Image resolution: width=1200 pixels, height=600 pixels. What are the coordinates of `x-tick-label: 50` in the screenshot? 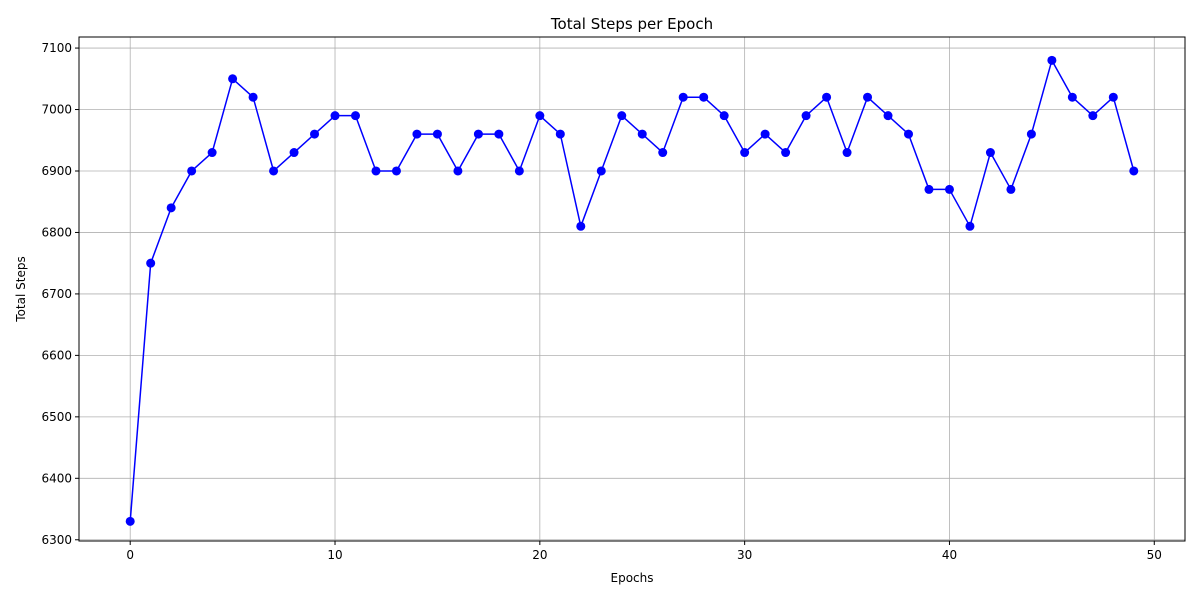 It's located at (1154, 555).